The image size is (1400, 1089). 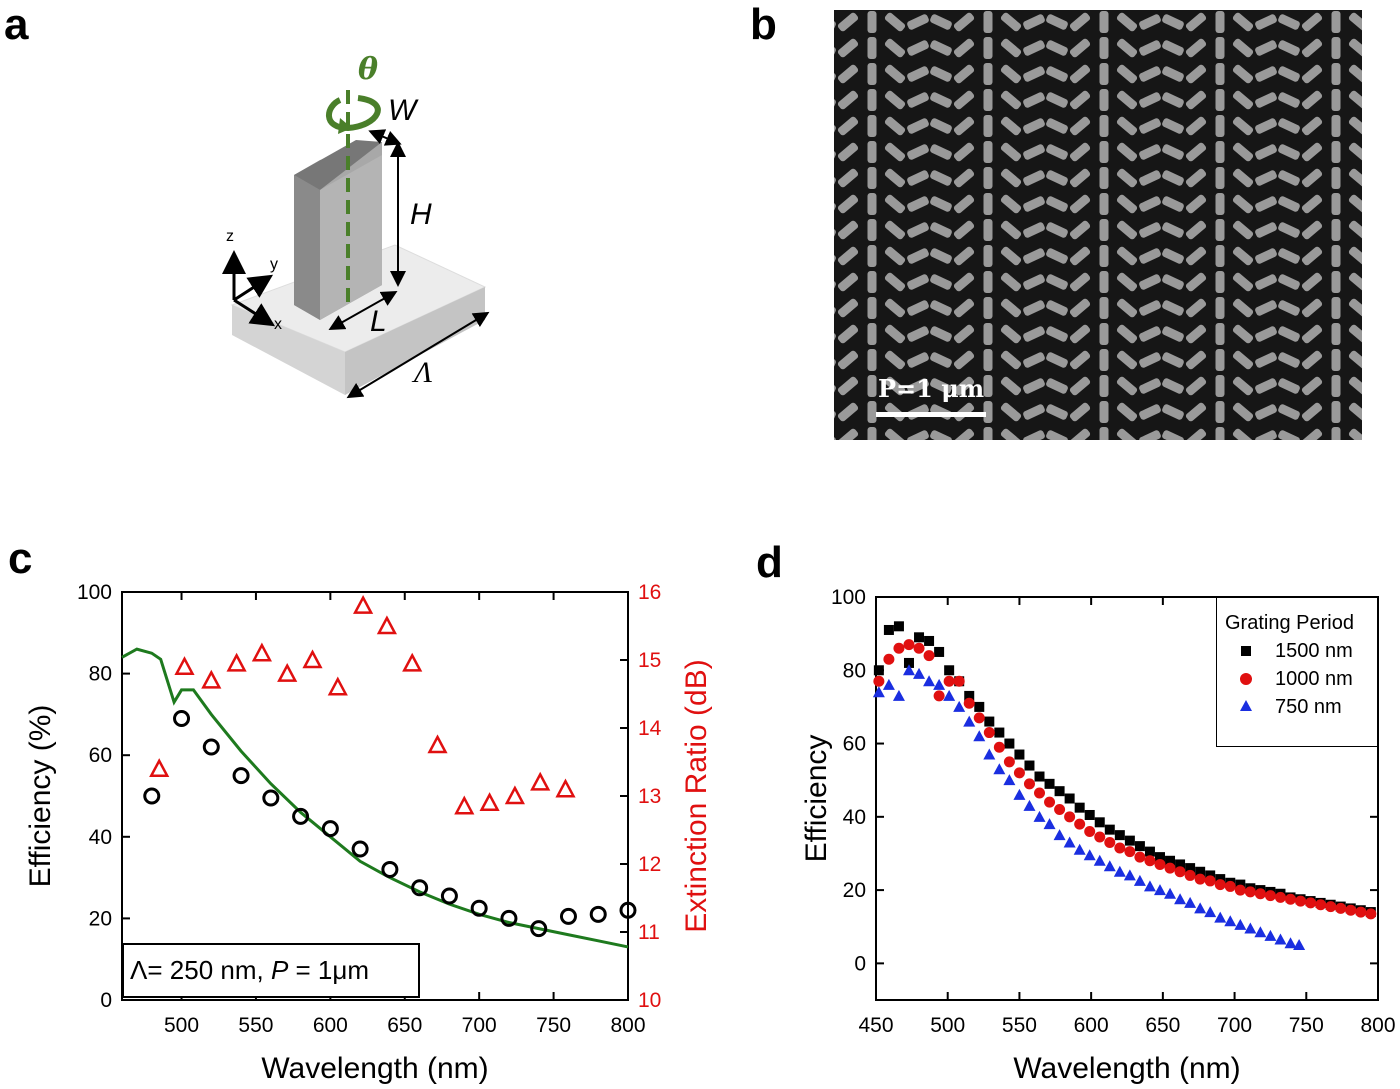 What do you see at coordinates (100, 918) in the screenshot?
I see `y-tick-label: 20` at bounding box center [100, 918].